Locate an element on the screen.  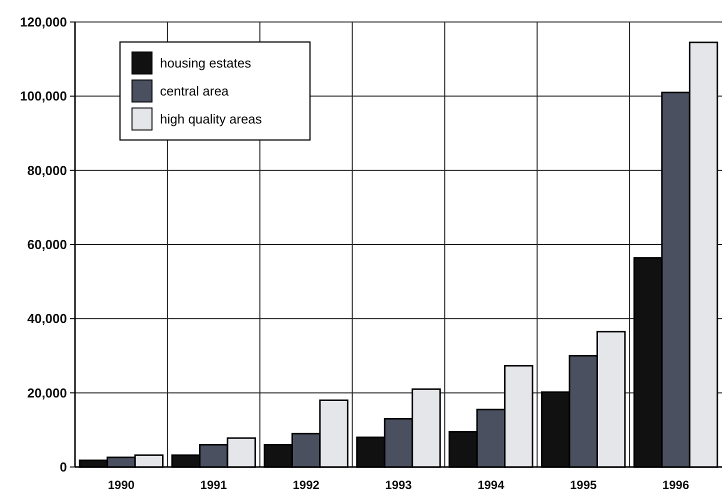
legend-label: central area is located at coordinates (195, 91).